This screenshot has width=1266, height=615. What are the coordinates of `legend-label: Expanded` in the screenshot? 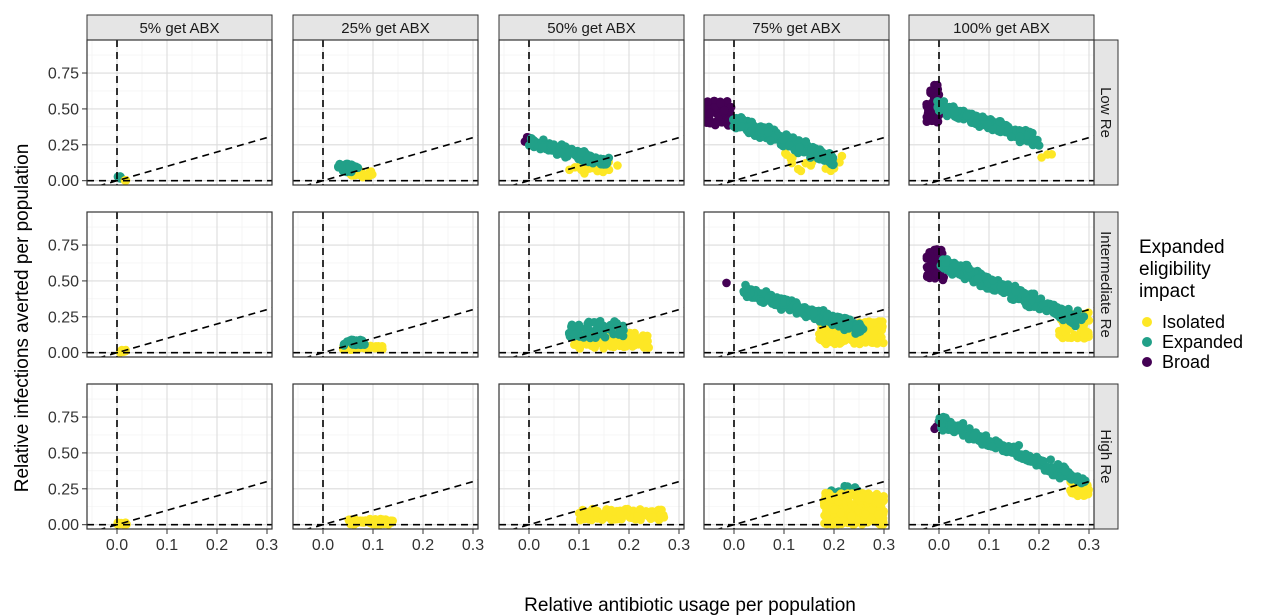 It's located at (1202, 342).